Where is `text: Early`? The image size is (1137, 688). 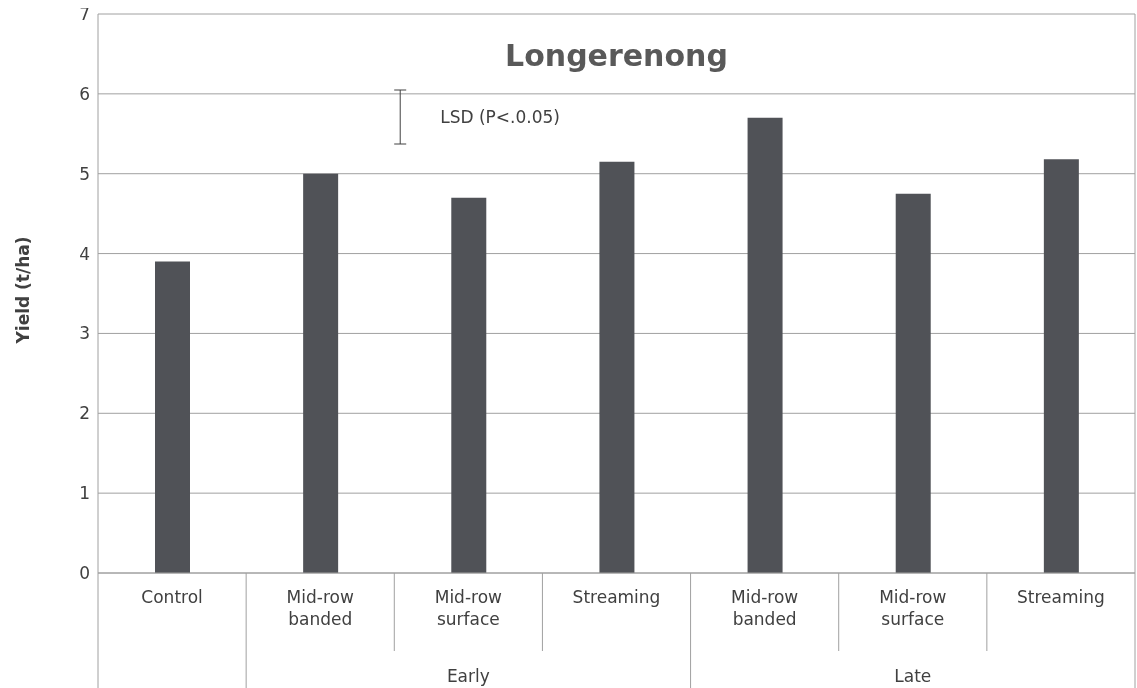 text: Early is located at coordinates (468, 676).